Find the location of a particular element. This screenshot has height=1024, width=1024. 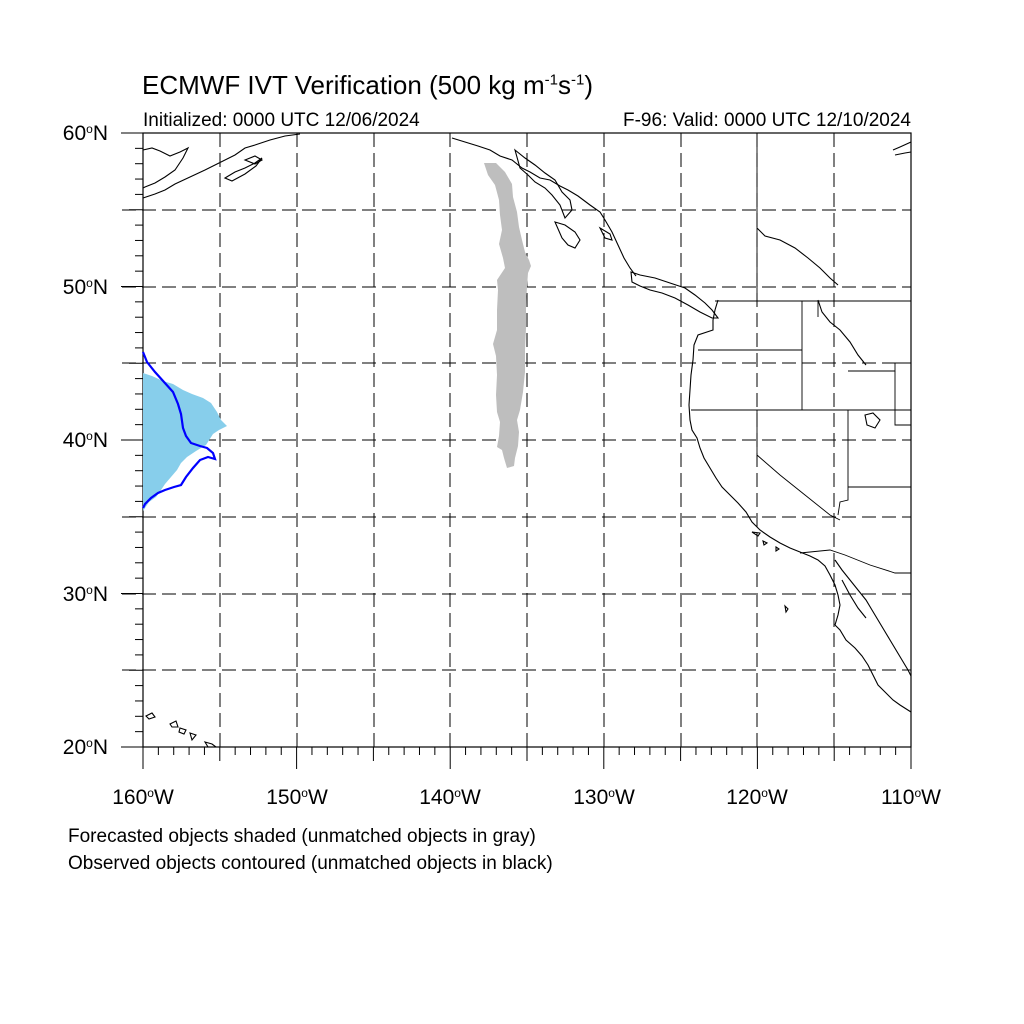

chart-title: ECMWF IVT Verification (500 kg m-1s-1) is located at coordinates (367, 85).